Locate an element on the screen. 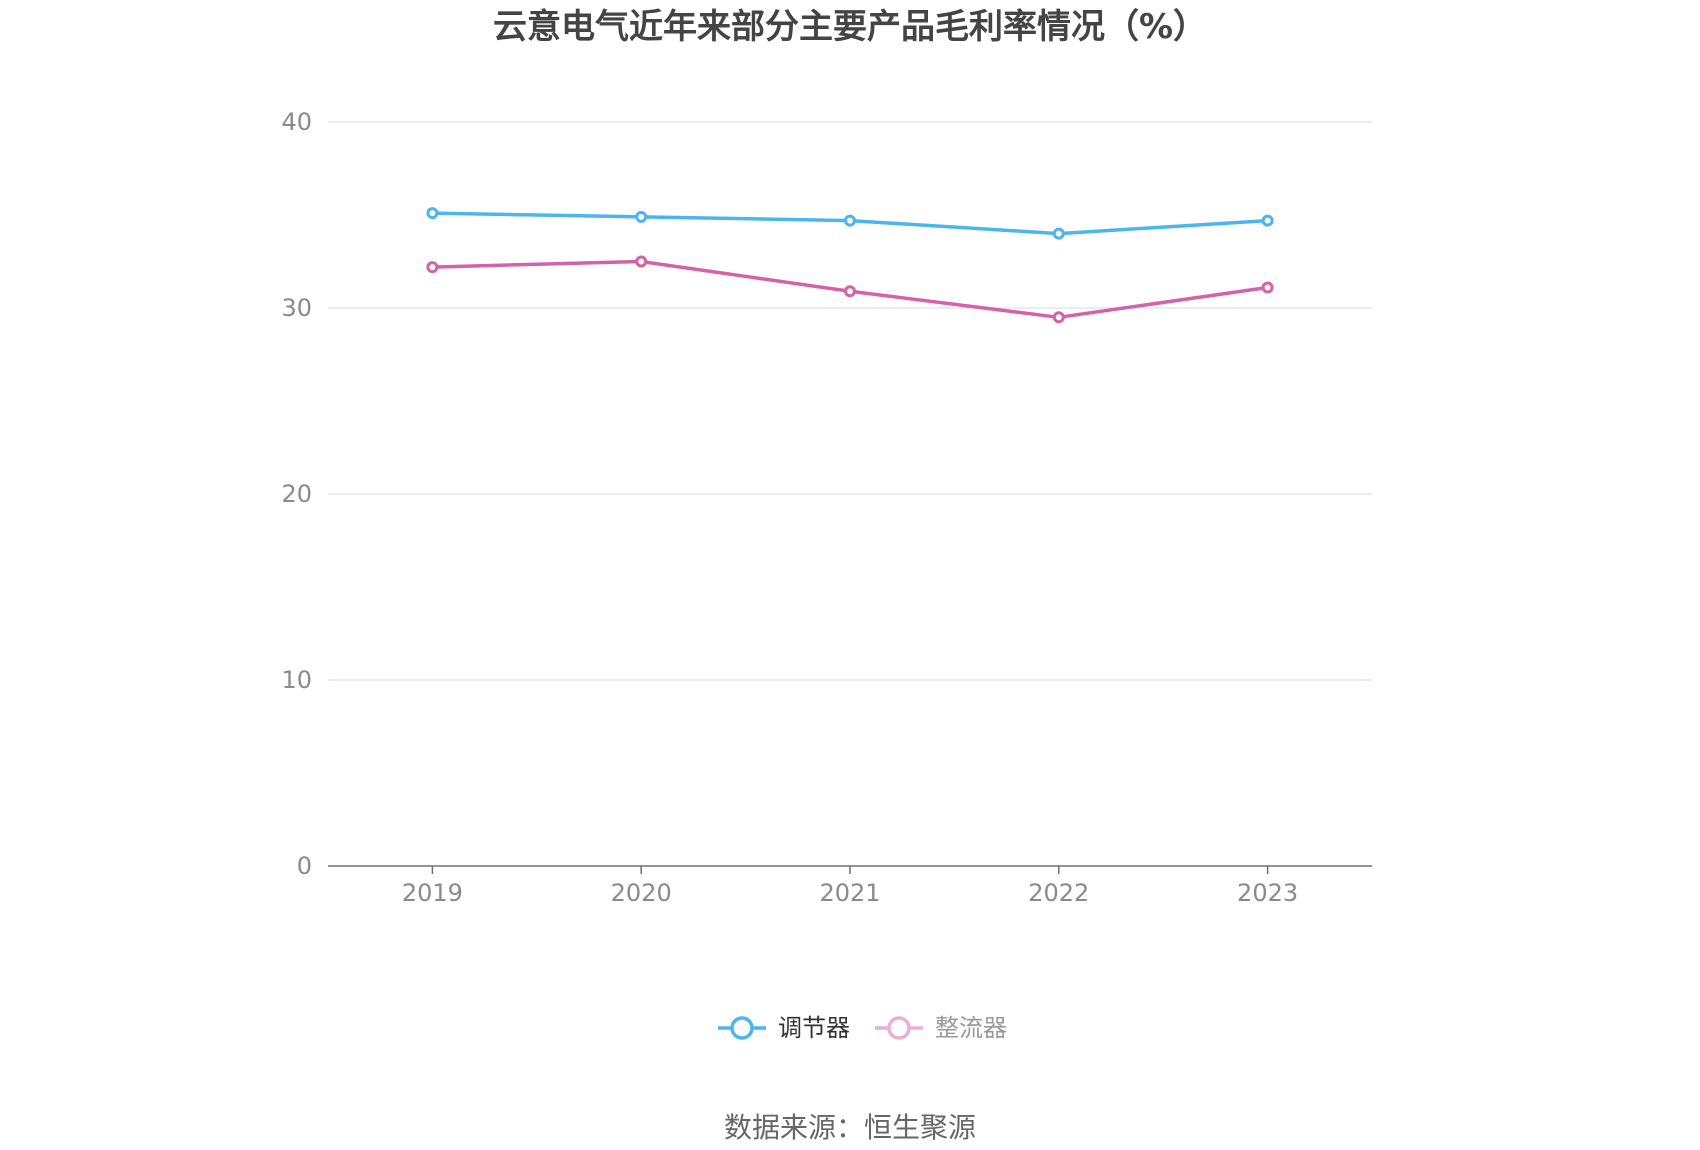  x-tick-label: 2023 is located at coordinates (1267, 893).